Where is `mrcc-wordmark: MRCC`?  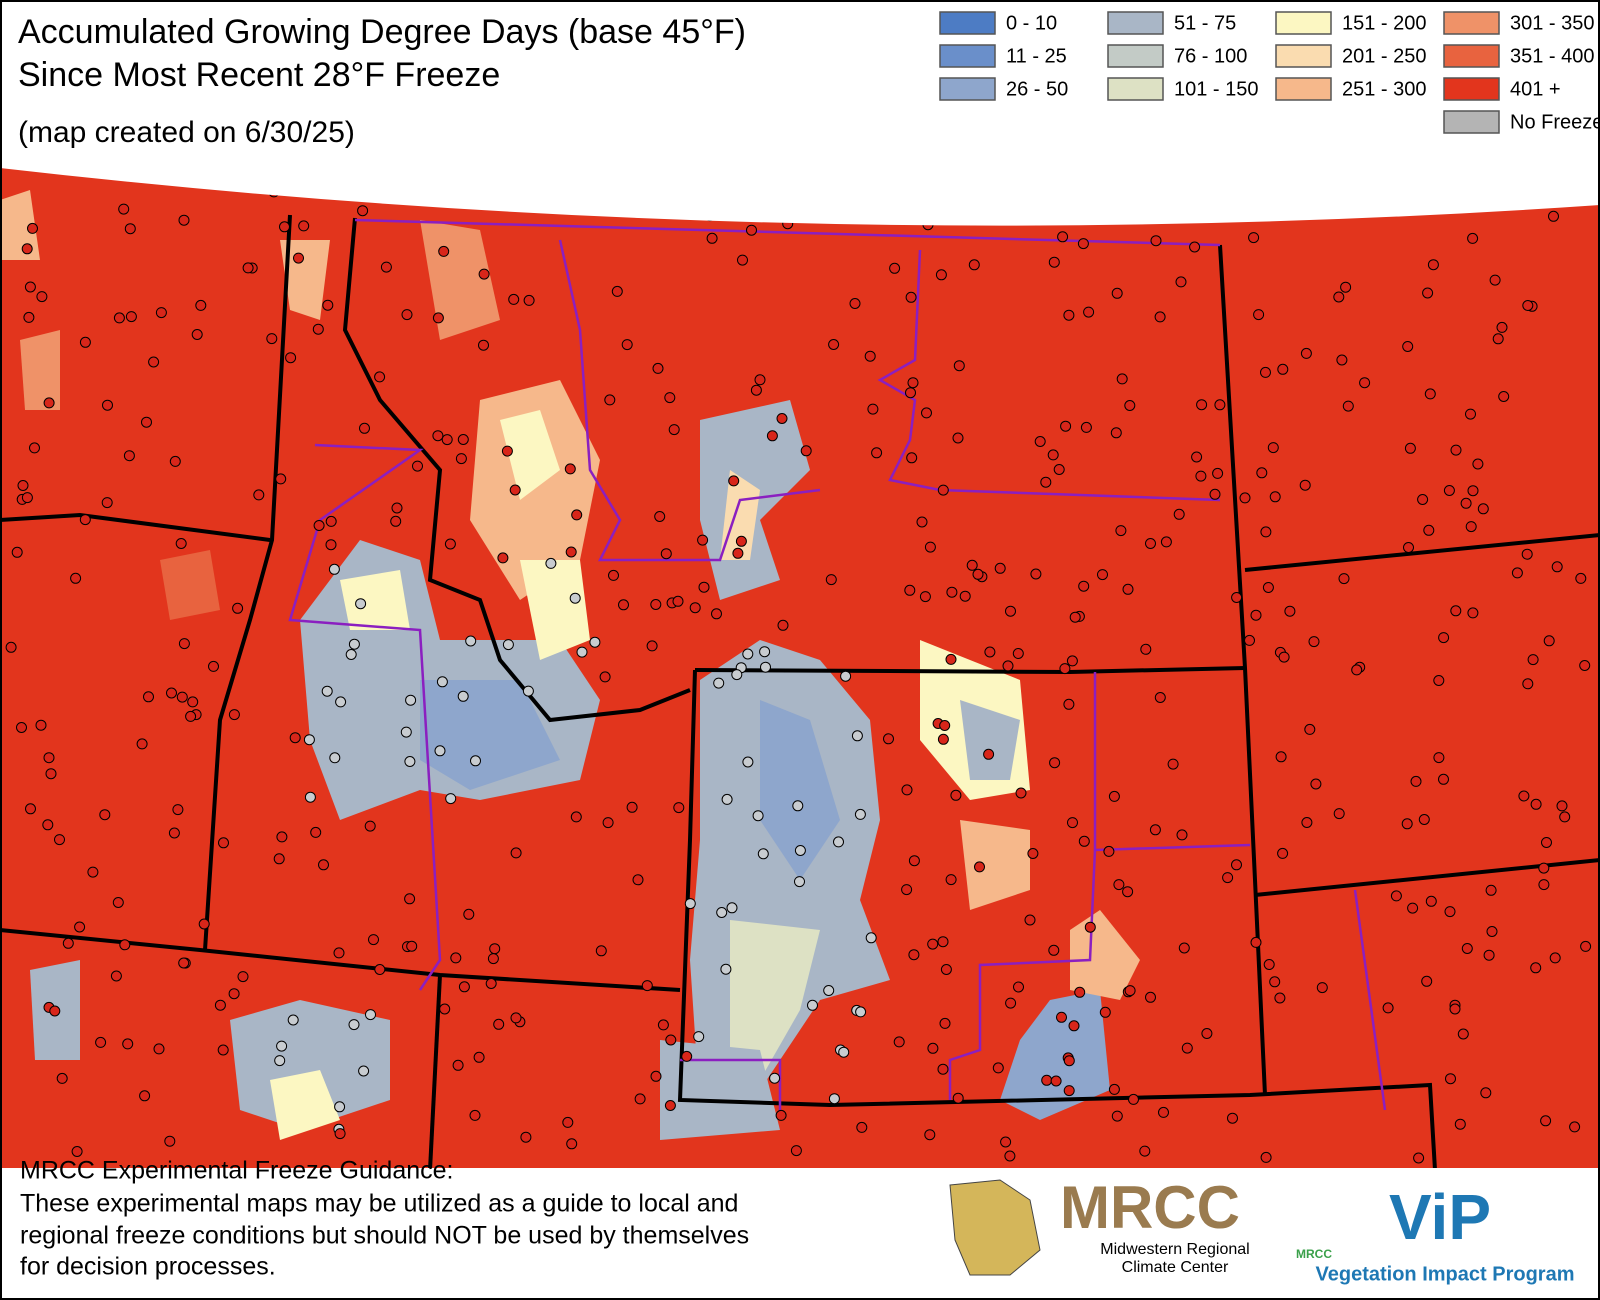
mrcc-wordmark: MRCC is located at coordinates (1150, 1207).